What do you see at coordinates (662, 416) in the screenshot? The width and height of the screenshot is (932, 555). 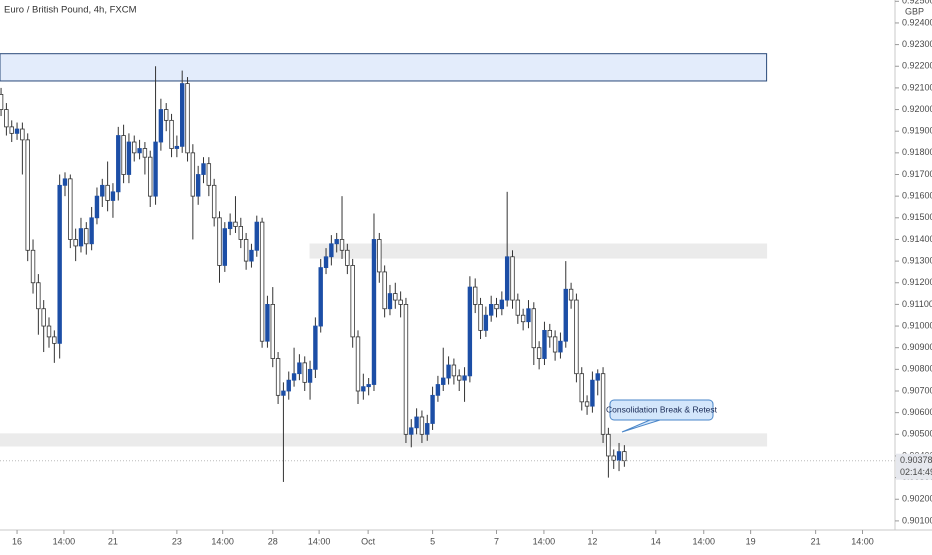 I see `annotation-callout: Consolidation Break & Retest` at bounding box center [662, 416].